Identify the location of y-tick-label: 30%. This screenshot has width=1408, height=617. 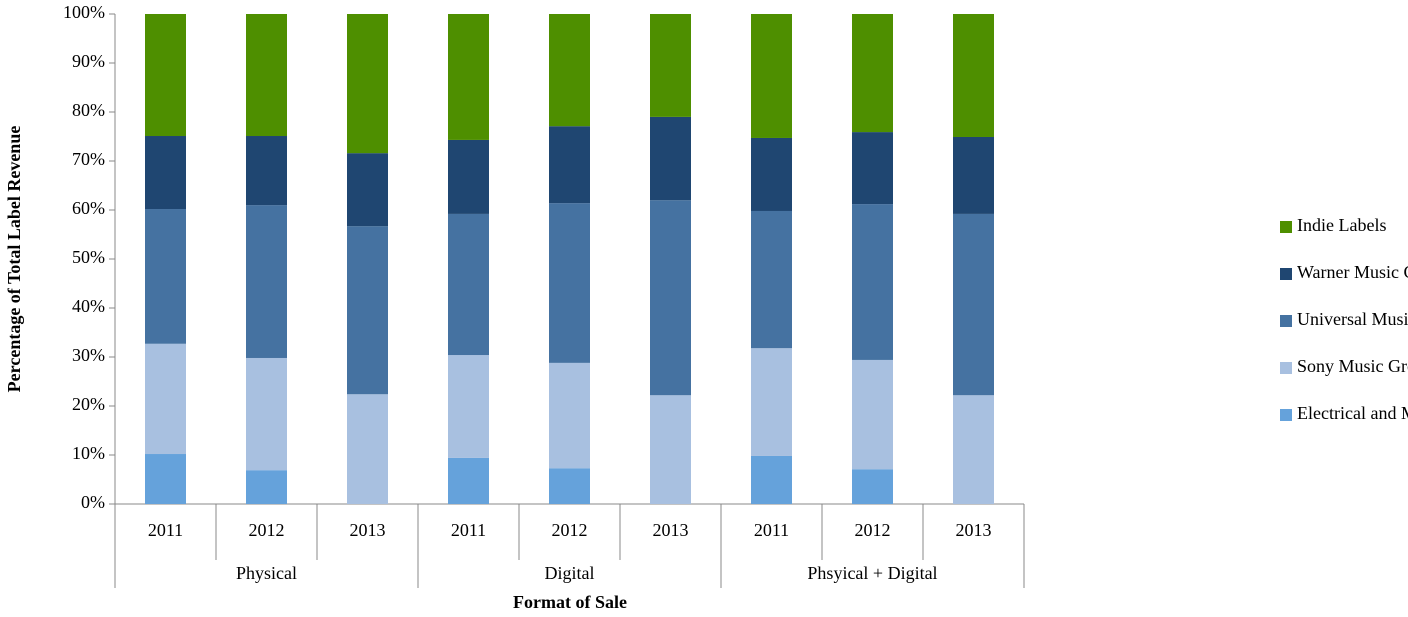
(88, 355).